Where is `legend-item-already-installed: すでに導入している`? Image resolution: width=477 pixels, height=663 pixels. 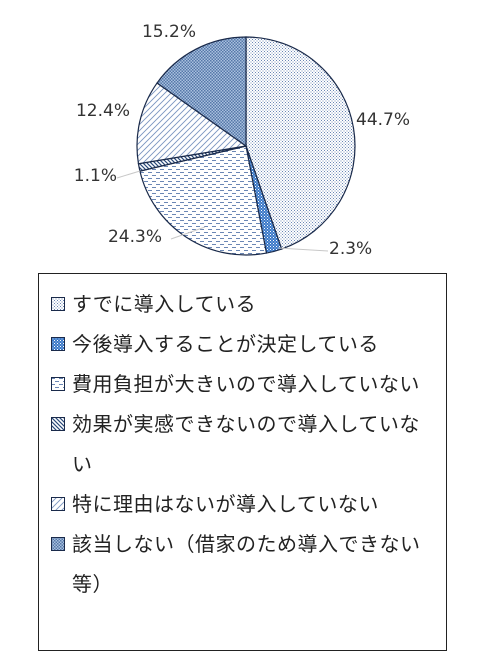
legend-item-already-installed: すでに導入している is located at coordinates (242, 304).